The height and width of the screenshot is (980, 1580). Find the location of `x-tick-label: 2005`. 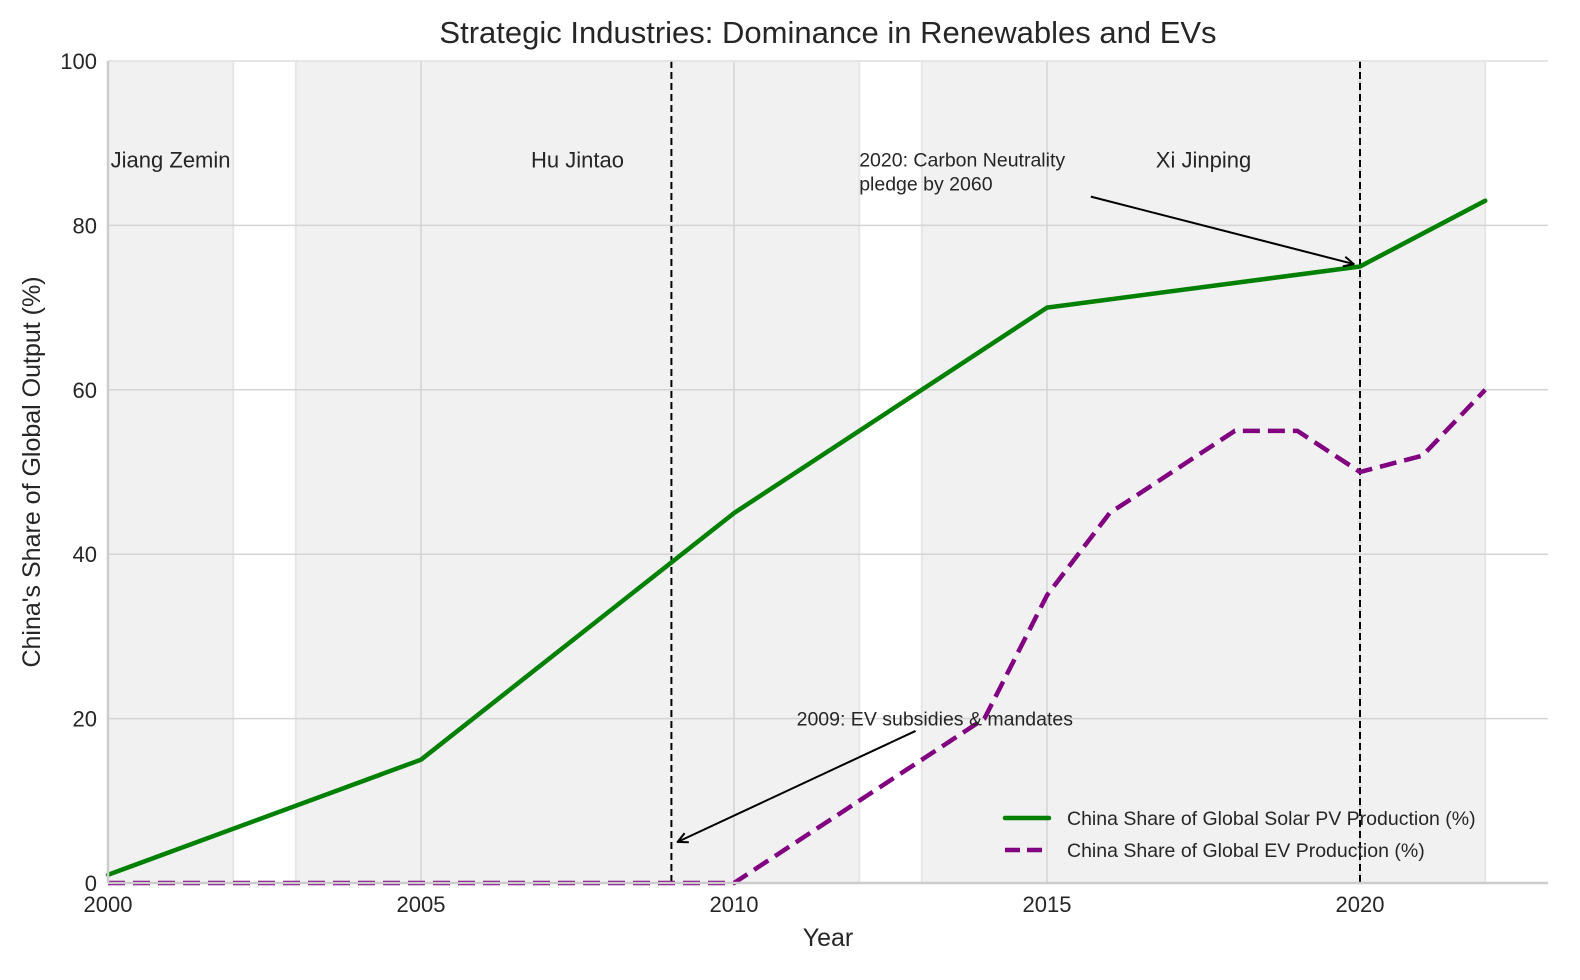

x-tick-label: 2005 is located at coordinates (421, 904).